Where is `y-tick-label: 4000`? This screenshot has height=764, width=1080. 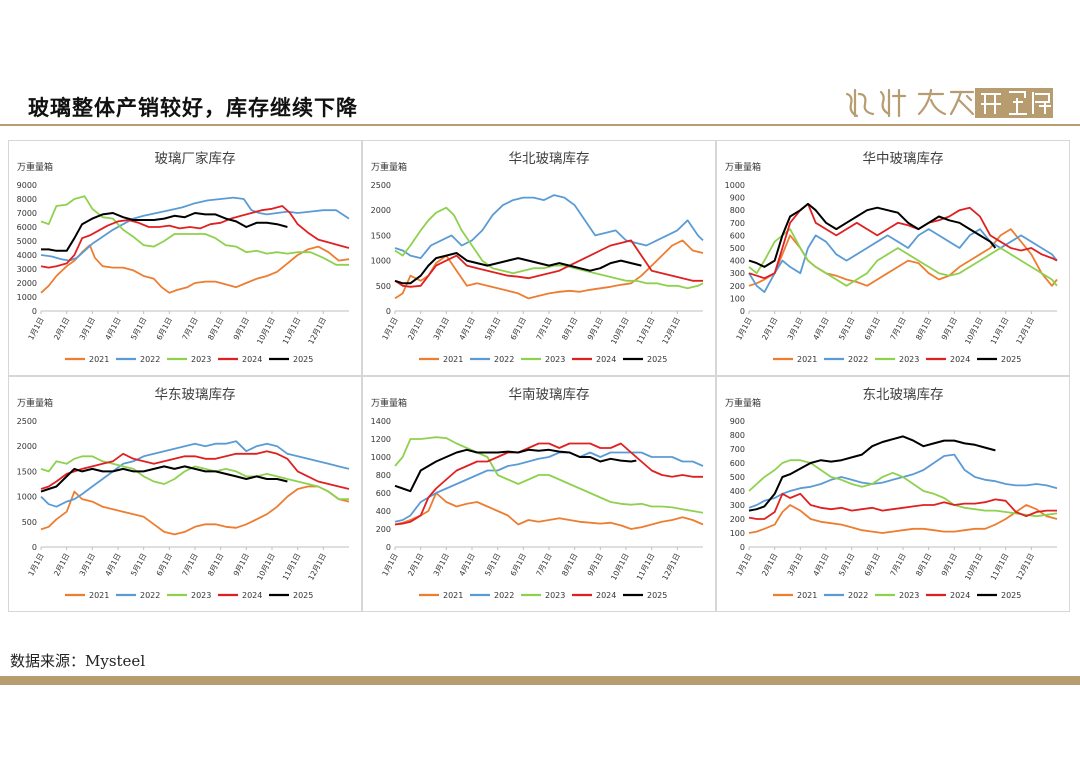
y-tick-label: 4000 is located at coordinates (27, 255).